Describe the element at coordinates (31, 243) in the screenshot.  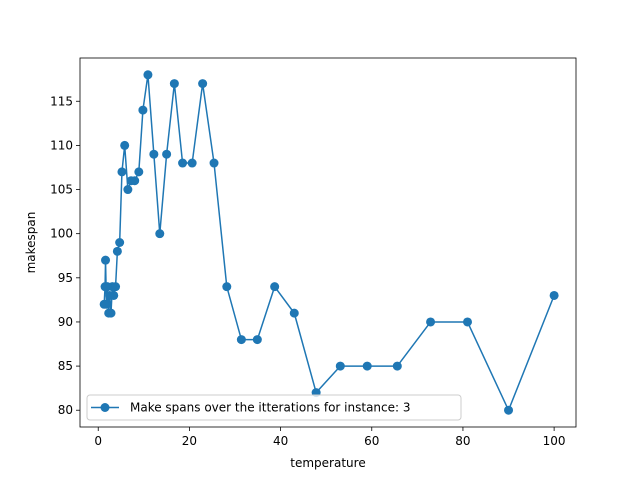
I see `y-axis-label: makespan` at that location.